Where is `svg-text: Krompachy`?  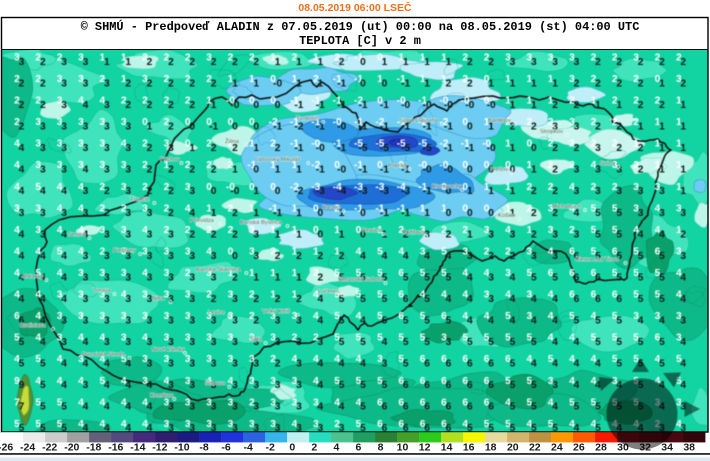
svg-text: Krompachy is located at coordinates (446, 187).